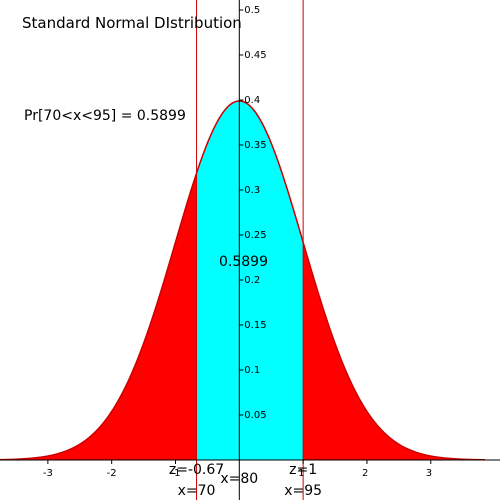  I want to click on y-tick-label: 0.45, so click(255, 55).